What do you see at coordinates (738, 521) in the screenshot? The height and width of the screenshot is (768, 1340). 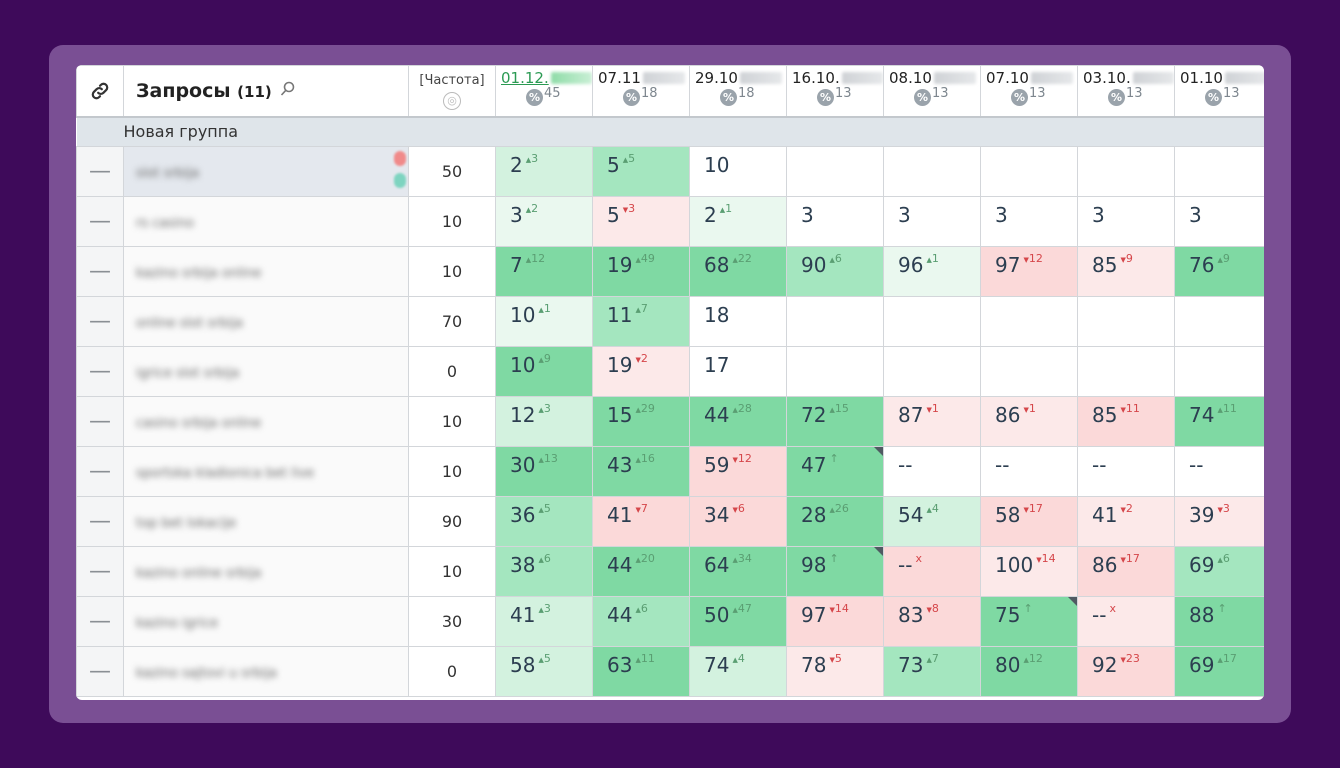 I see `position-cell: 34 ▼6` at bounding box center [738, 521].